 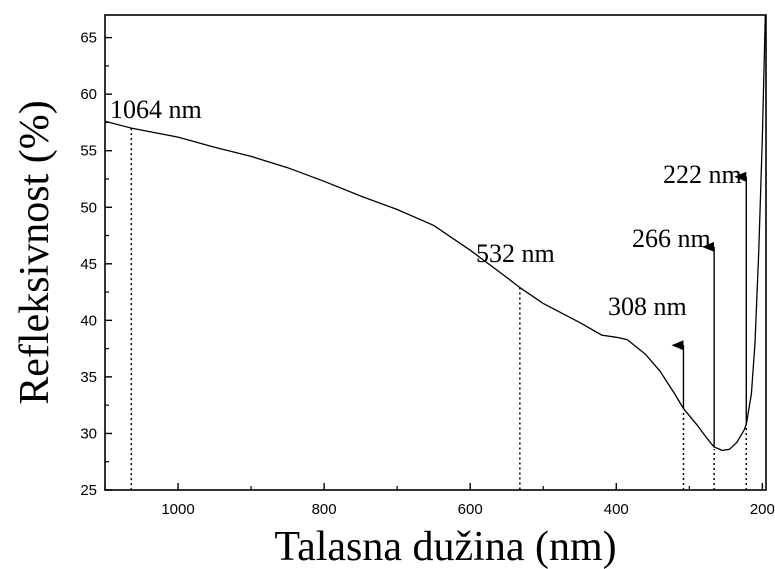 What do you see at coordinates (88, 151) in the screenshot?
I see `y-tick-label: 55` at bounding box center [88, 151].